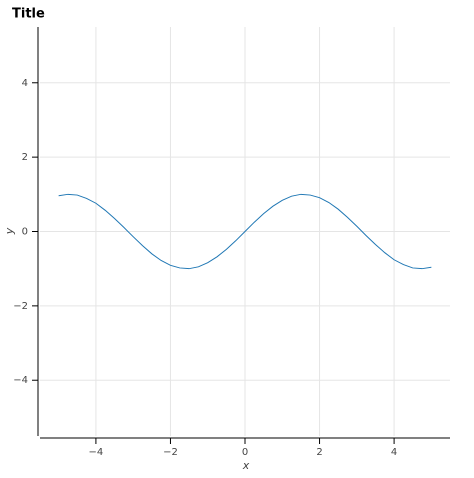 Image resolution: width=474 pixels, height=478 pixels. Describe the element at coordinates (319, 452) in the screenshot. I see `x-tick-label: 2` at that location.